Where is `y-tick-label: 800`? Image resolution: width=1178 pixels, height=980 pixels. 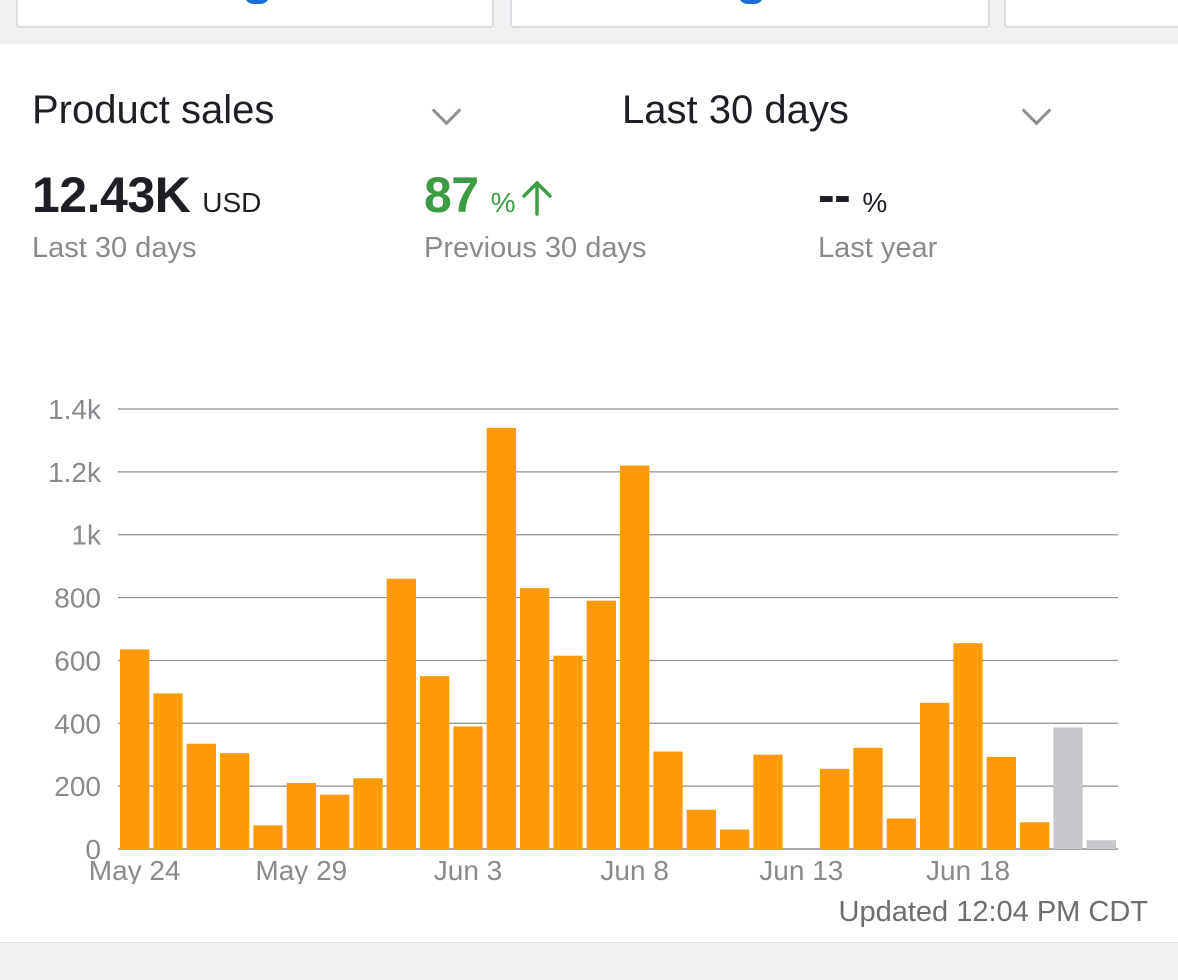
y-tick-label: 800 is located at coordinates (77, 598).